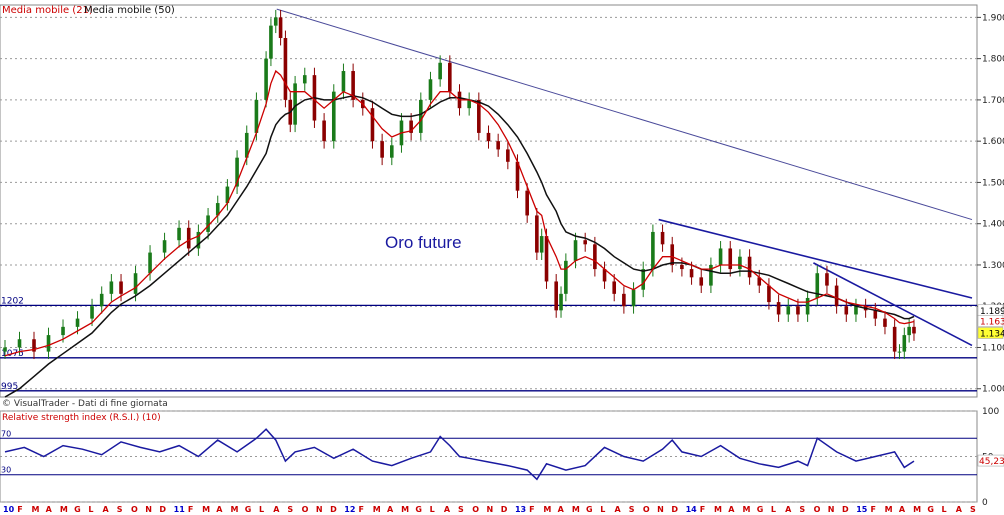 This screenshot has width=1004, height=515. I want to click on x-axis-label: 11, so click(180, 509).